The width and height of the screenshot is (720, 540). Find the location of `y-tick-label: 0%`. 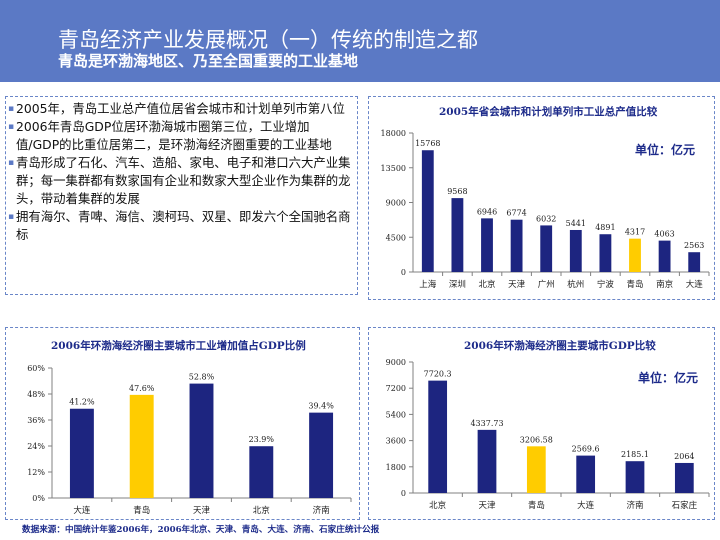

y-tick-label: 0% is located at coordinates (38, 498).